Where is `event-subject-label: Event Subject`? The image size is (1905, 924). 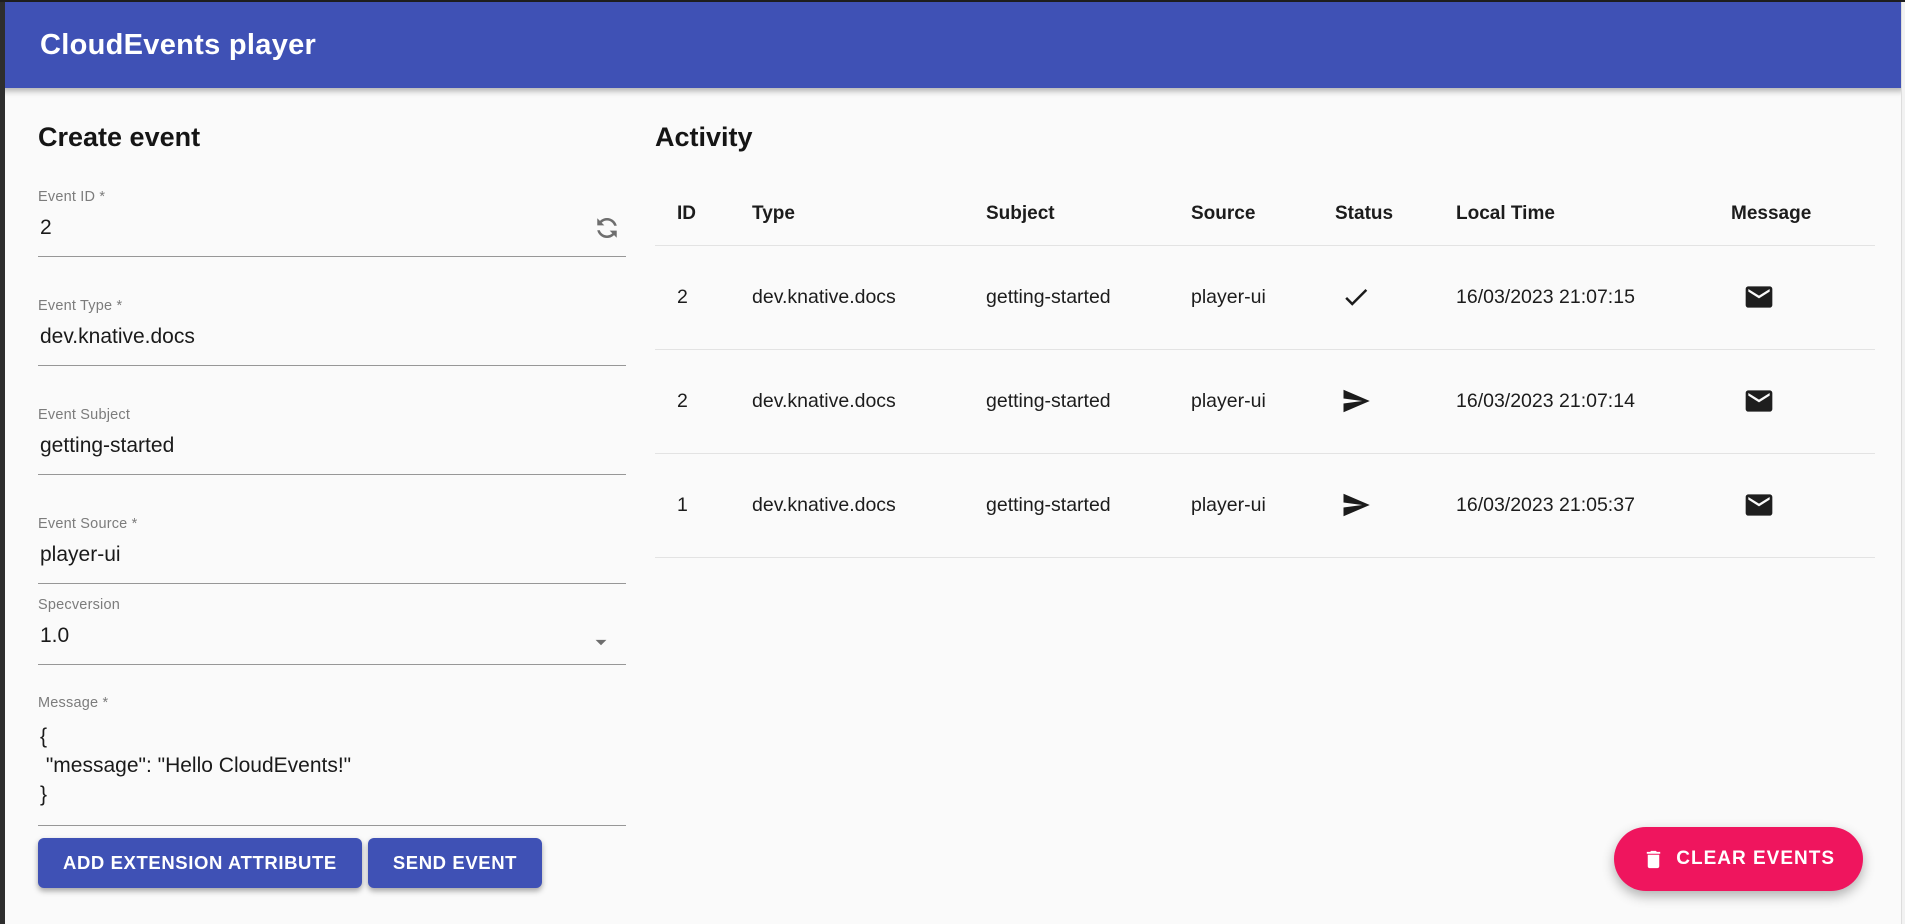
event-subject-label: Event Subject is located at coordinates (84, 415).